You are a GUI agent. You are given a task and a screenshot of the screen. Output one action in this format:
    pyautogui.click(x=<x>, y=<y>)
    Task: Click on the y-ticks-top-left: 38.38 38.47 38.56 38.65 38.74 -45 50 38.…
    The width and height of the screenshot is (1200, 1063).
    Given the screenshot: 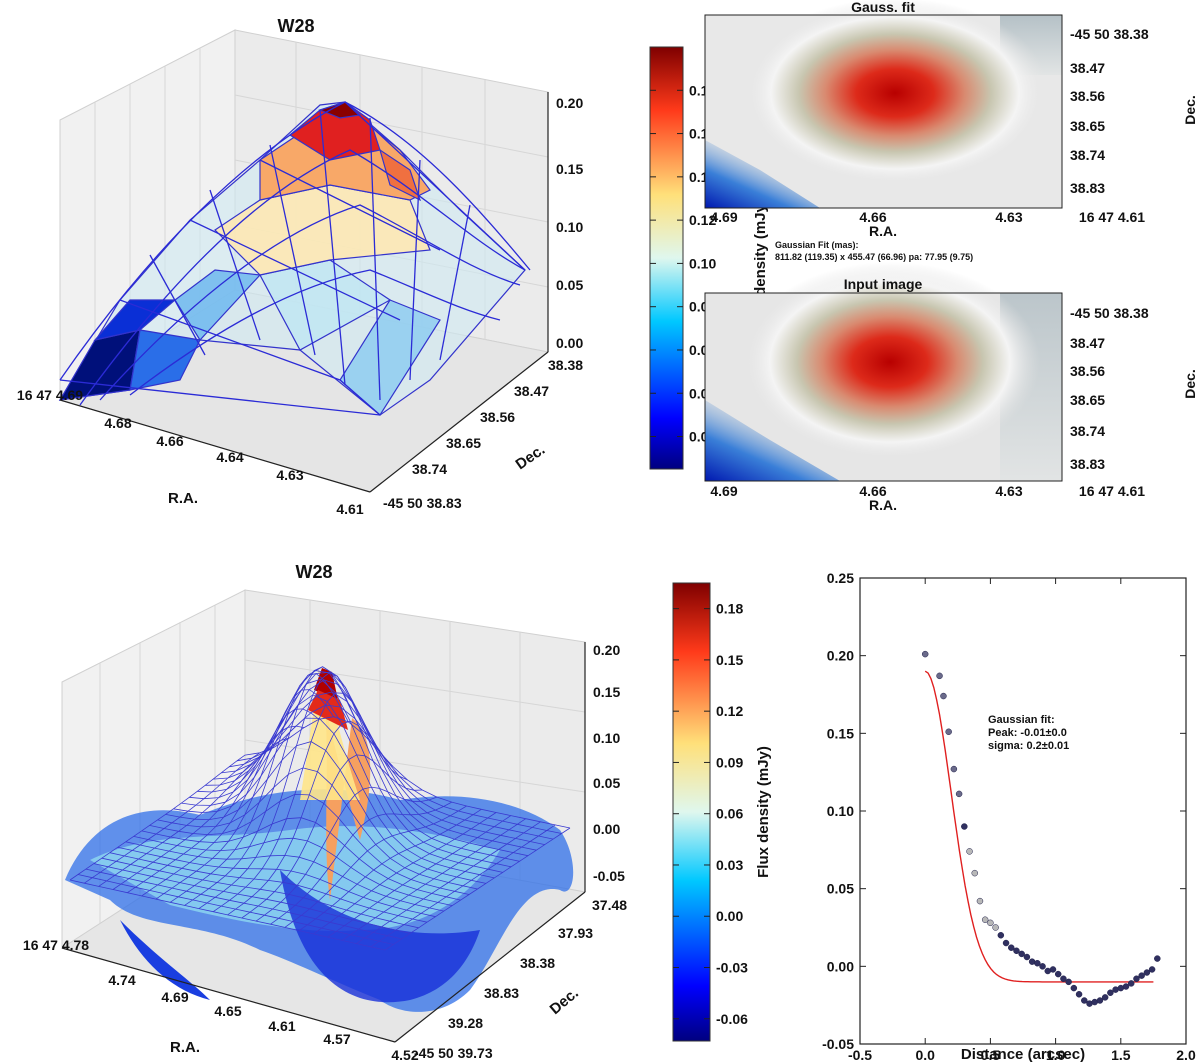 What is the action you would take?
    pyautogui.click(x=483, y=434)
    